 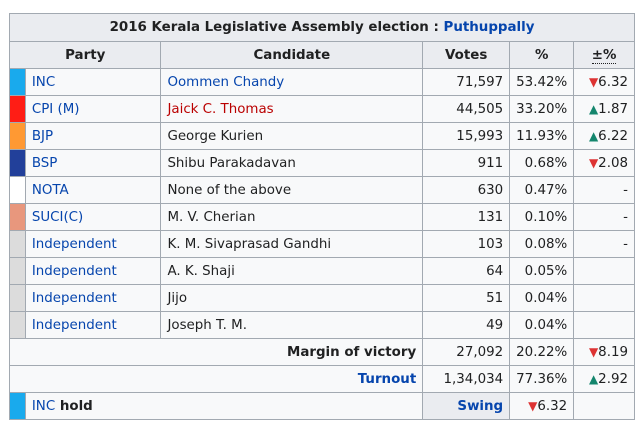 What do you see at coordinates (42, 136) in the screenshot?
I see `party-link: BJP` at bounding box center [42, 136].